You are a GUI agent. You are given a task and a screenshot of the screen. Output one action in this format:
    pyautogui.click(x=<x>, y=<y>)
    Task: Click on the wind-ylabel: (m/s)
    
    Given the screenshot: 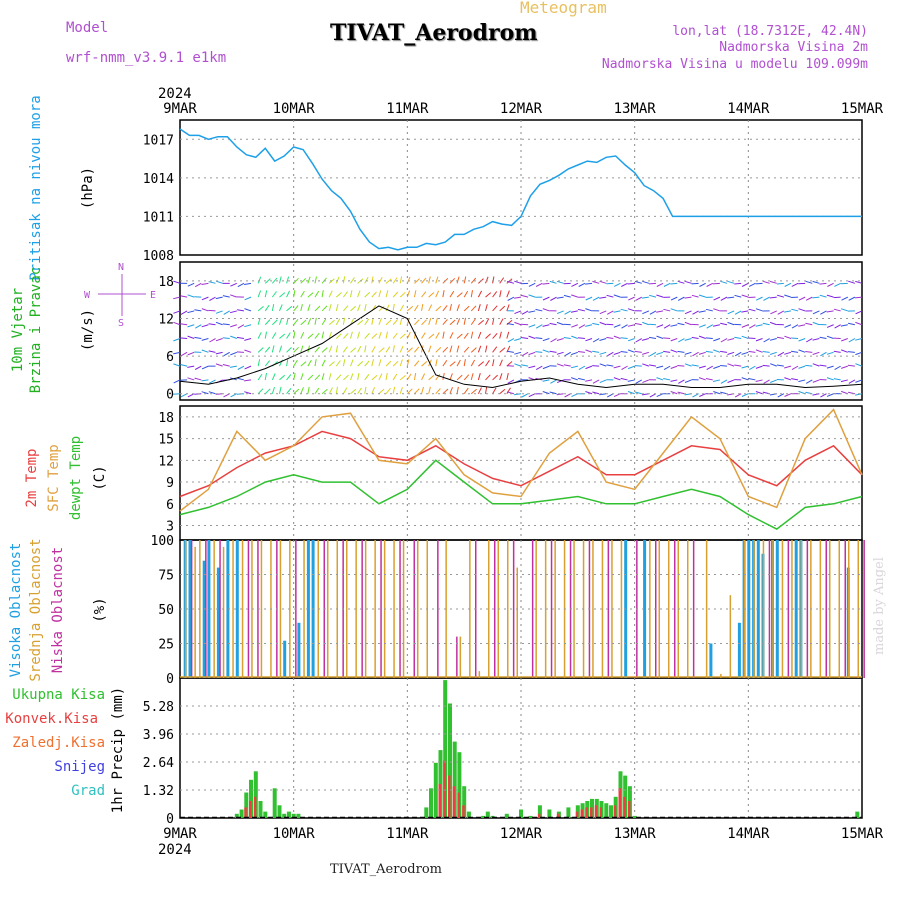 What is the action you would take?
    pyautogui.click(x=88, y=330)
    